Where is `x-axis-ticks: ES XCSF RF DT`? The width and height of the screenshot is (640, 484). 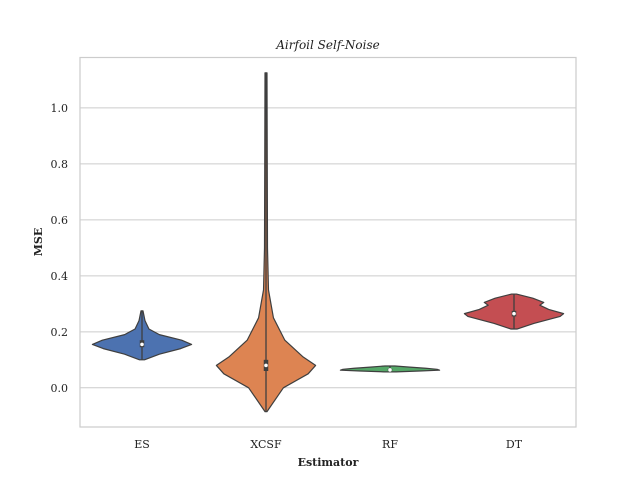 x-axis-ticks: ES XCSF RF DT is located at coordinates (328, 444).